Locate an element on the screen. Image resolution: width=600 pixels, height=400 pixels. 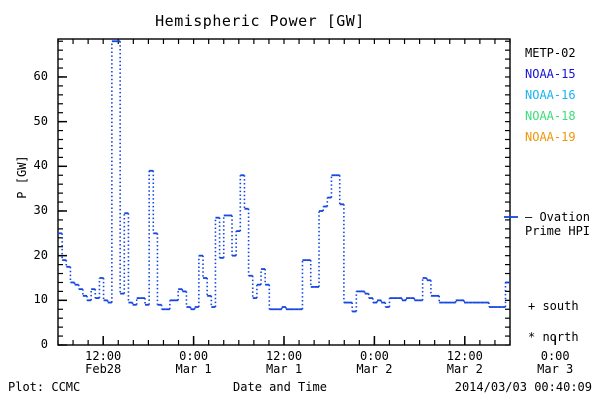
legend-item-metp-02: METP-02 is located at coordinates (550, 53).